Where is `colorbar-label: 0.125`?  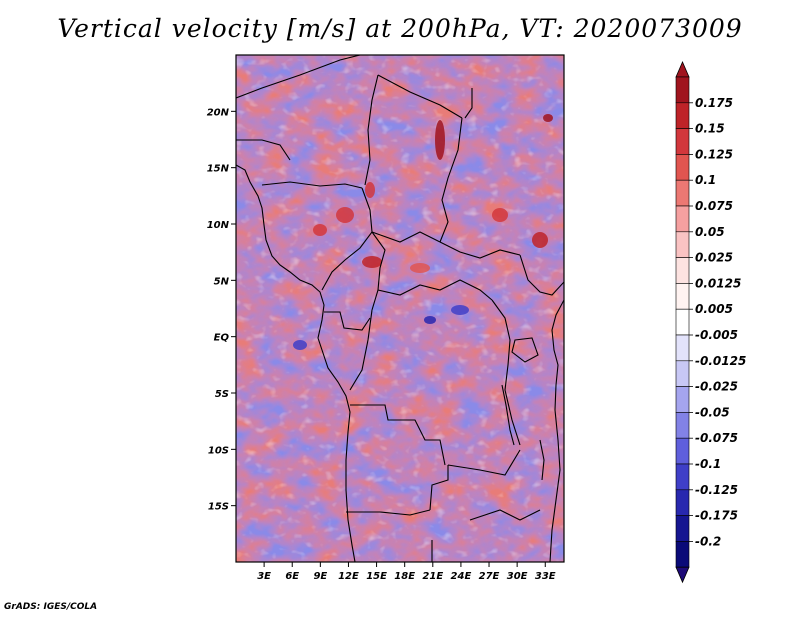 colorbar-label: 0.125 is located at coordinates (714, 154).